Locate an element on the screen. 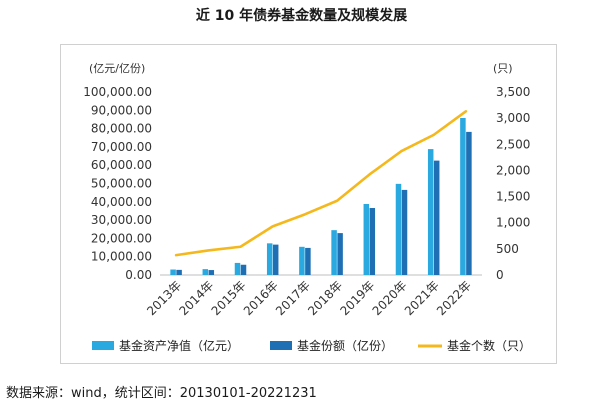 The width and height of the screenshot is (603, 414). left-tick-label: 90,000.00 is located at coordinates (121, 110).